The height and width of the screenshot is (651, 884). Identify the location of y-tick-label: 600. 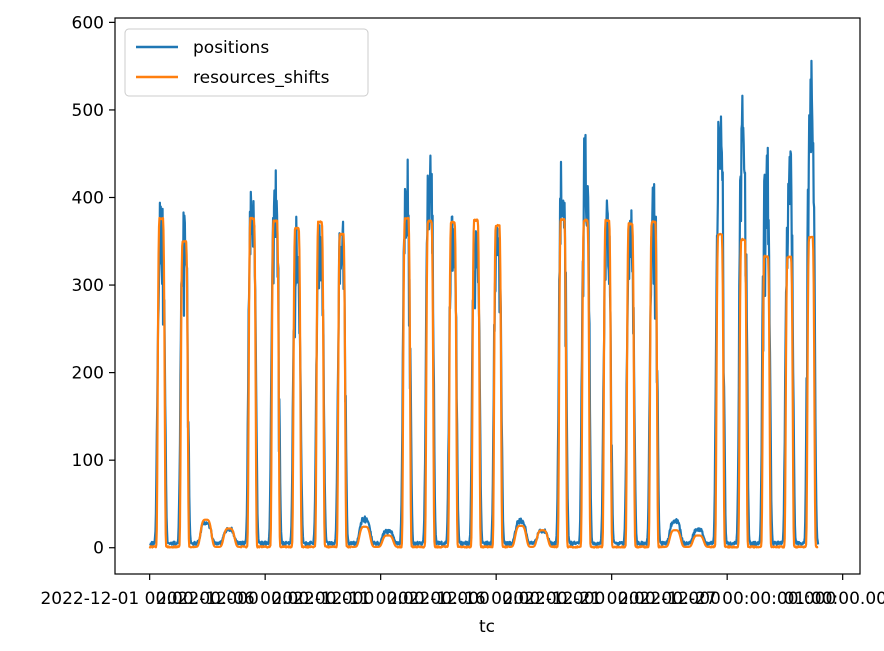
(88, 23).